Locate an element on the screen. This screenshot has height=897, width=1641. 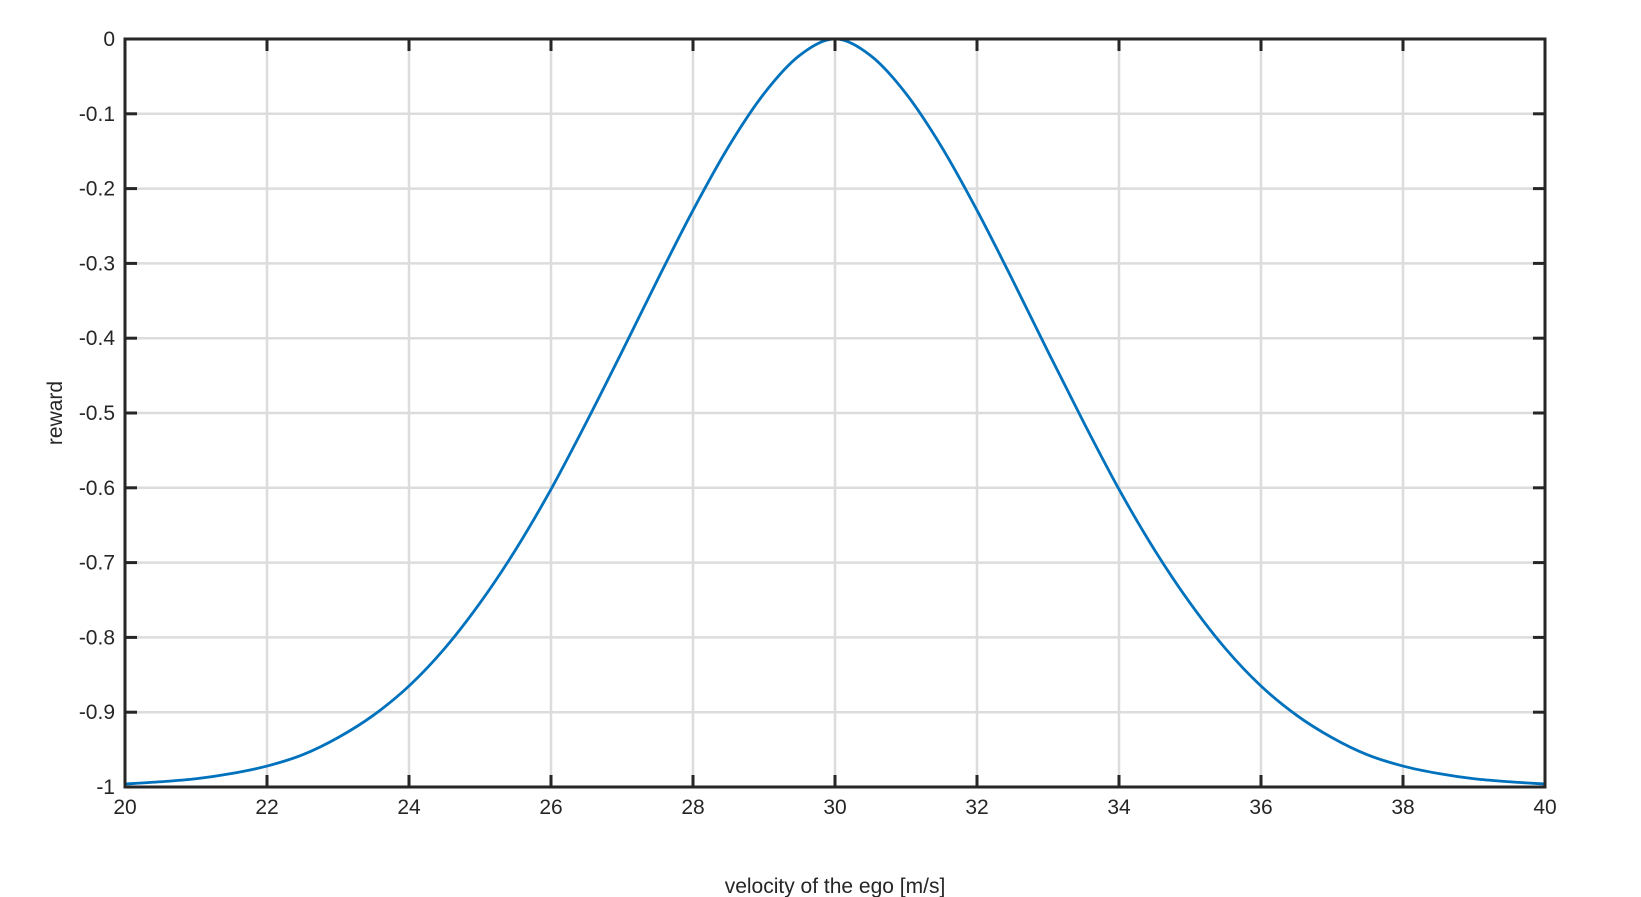
y-tick-label: -0.1 is located at coordinates (97, 114).